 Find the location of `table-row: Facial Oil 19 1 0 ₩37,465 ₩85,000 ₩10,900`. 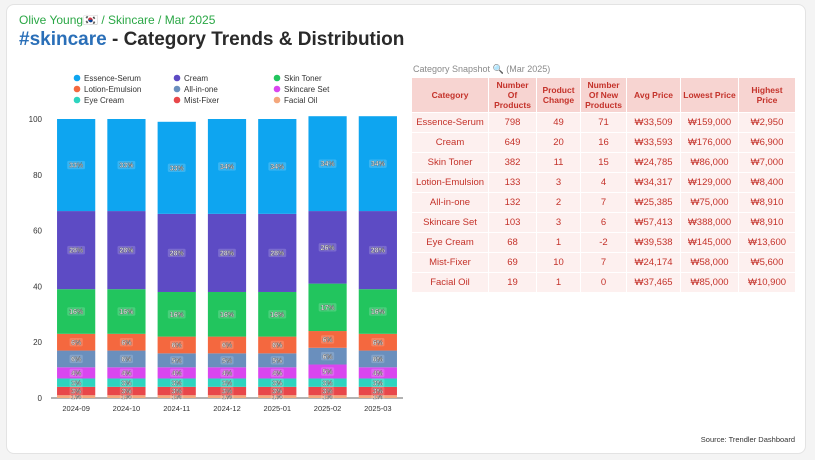

table-row: Facial Oil 19 1 0 ₩37,465 ₩85,000 ₩10,900 is located at coordinates (604, 282).